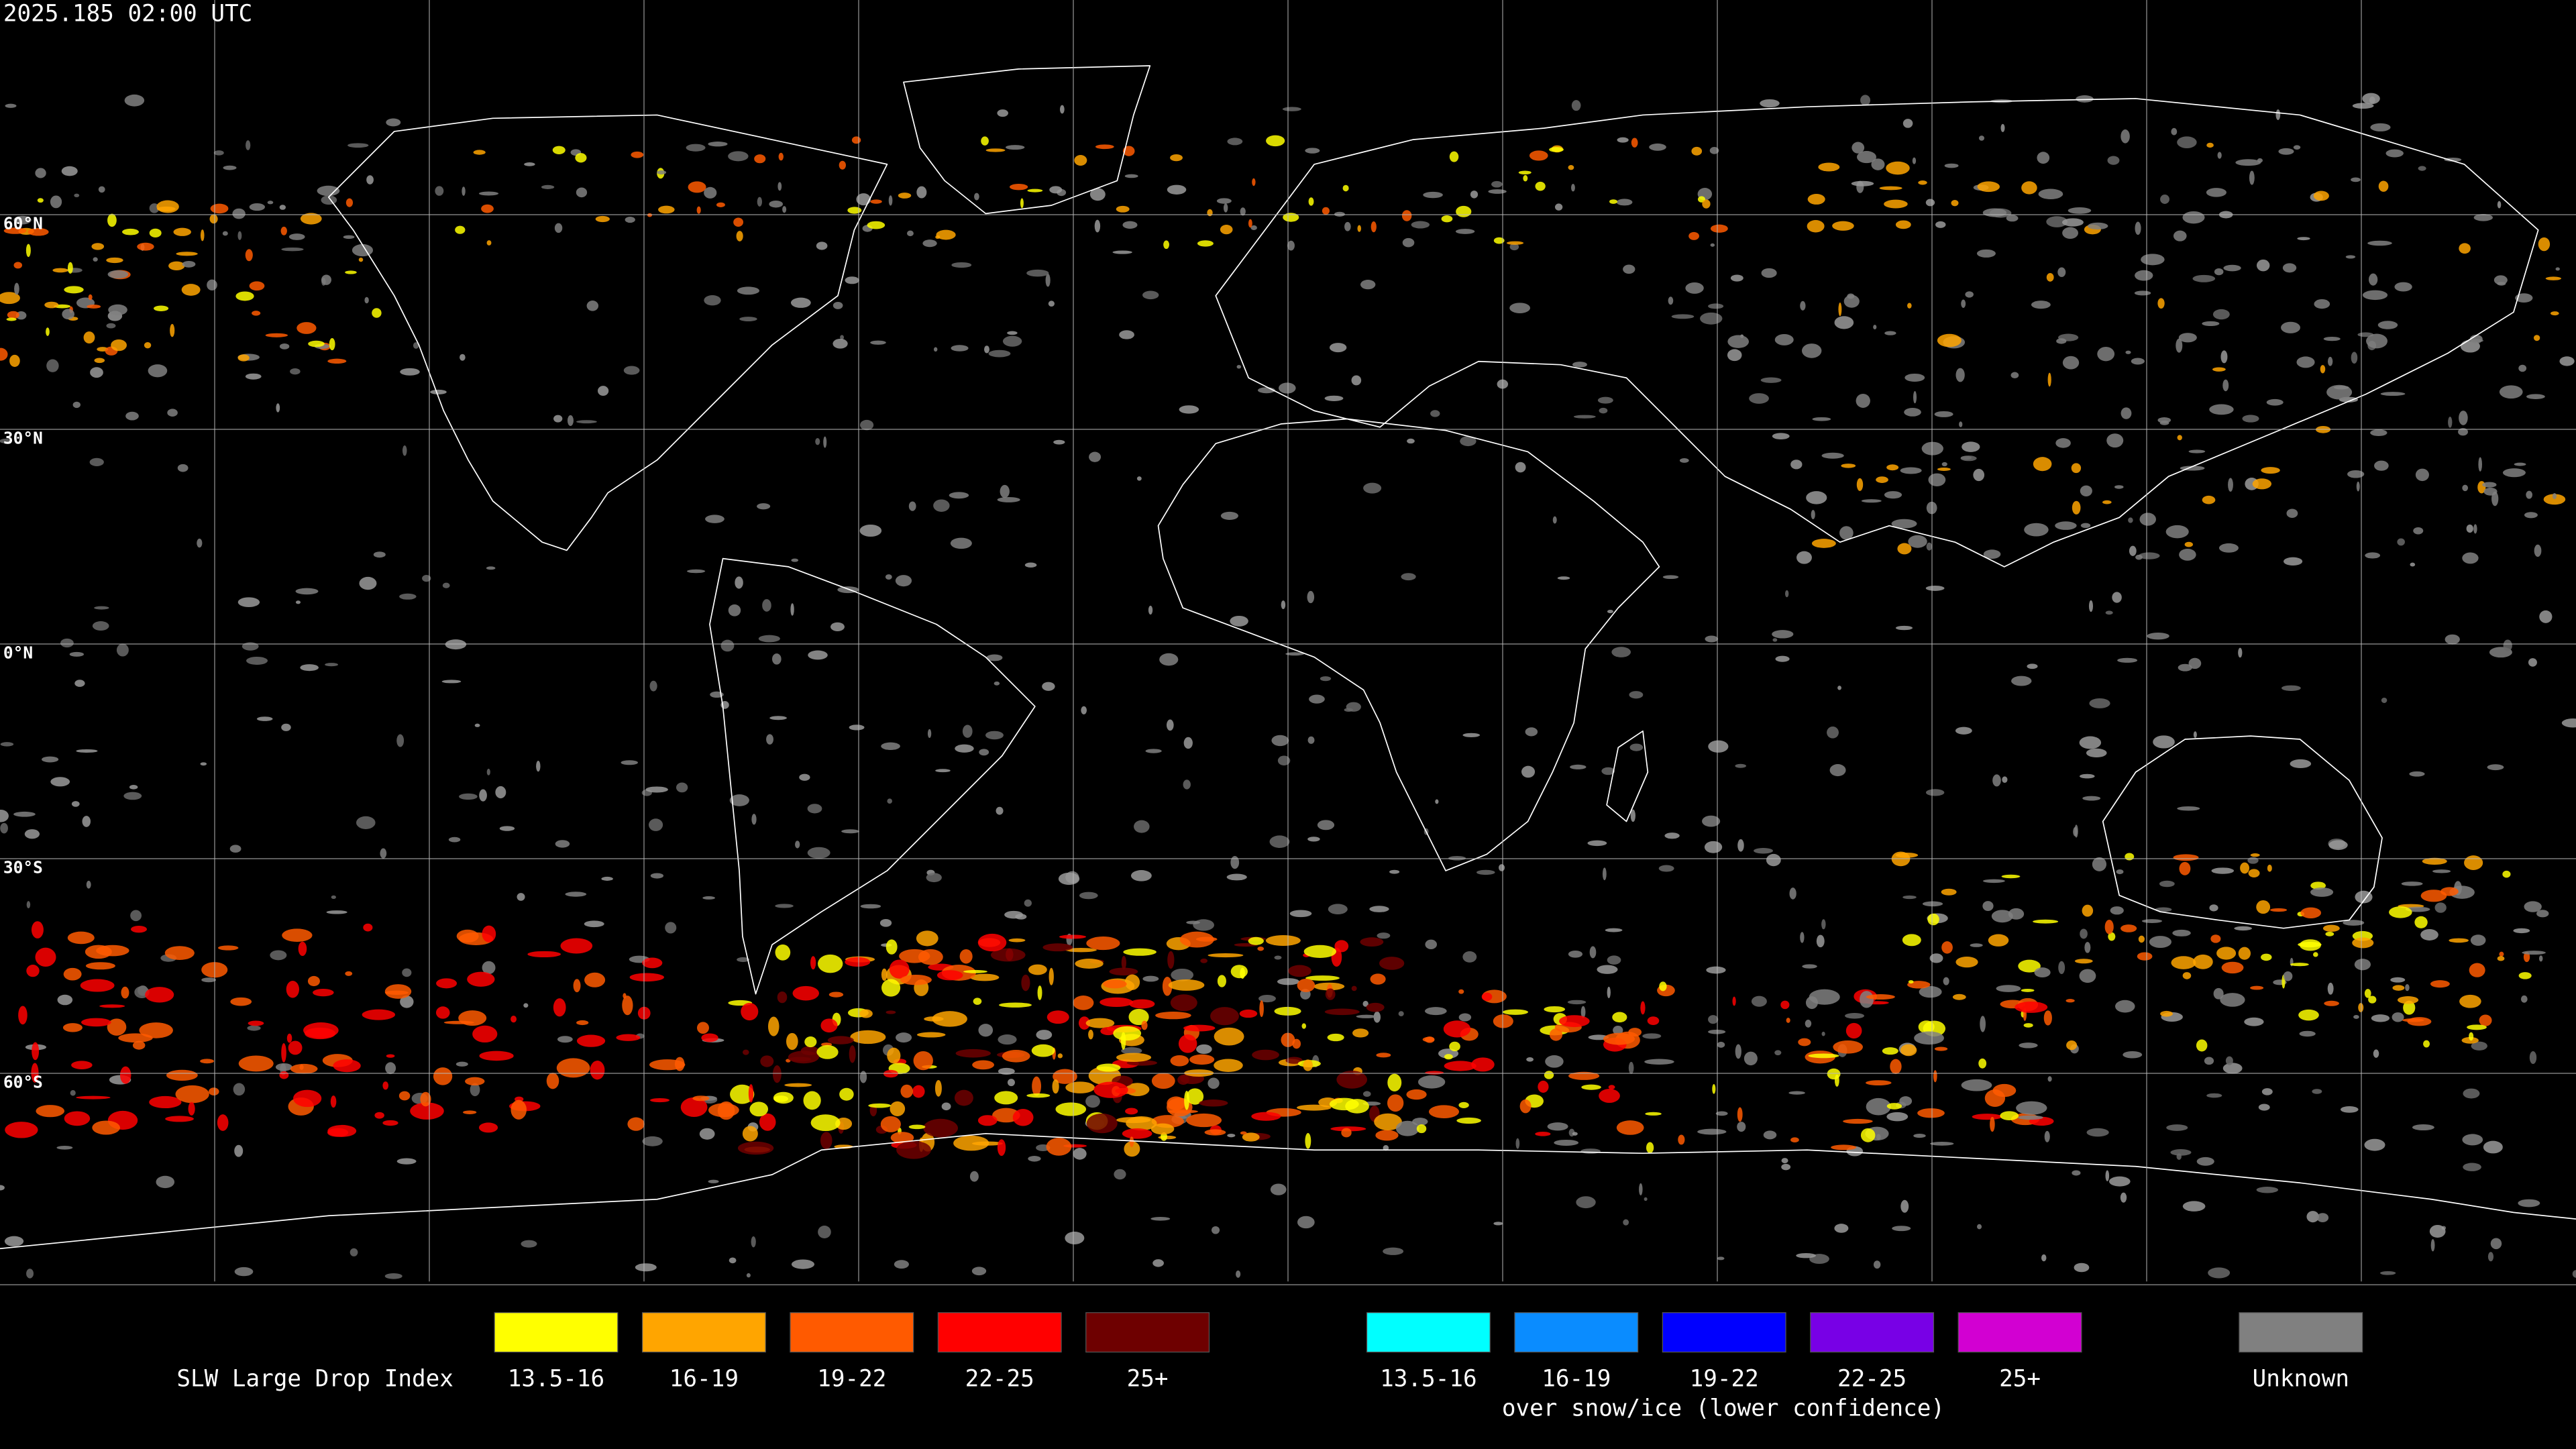 The height and width of the screenshot is (1449, 2576). Describe the element at coordinates (18, 653) in the screenshot. I see `latitude-label: 0°N` at that location.